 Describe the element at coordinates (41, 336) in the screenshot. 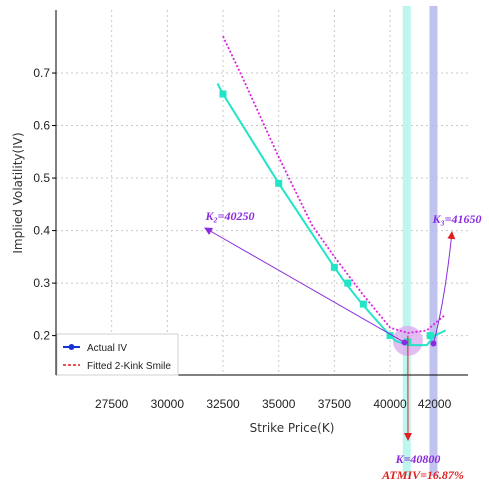

I see `y-tick-label: 0.2` at that location.